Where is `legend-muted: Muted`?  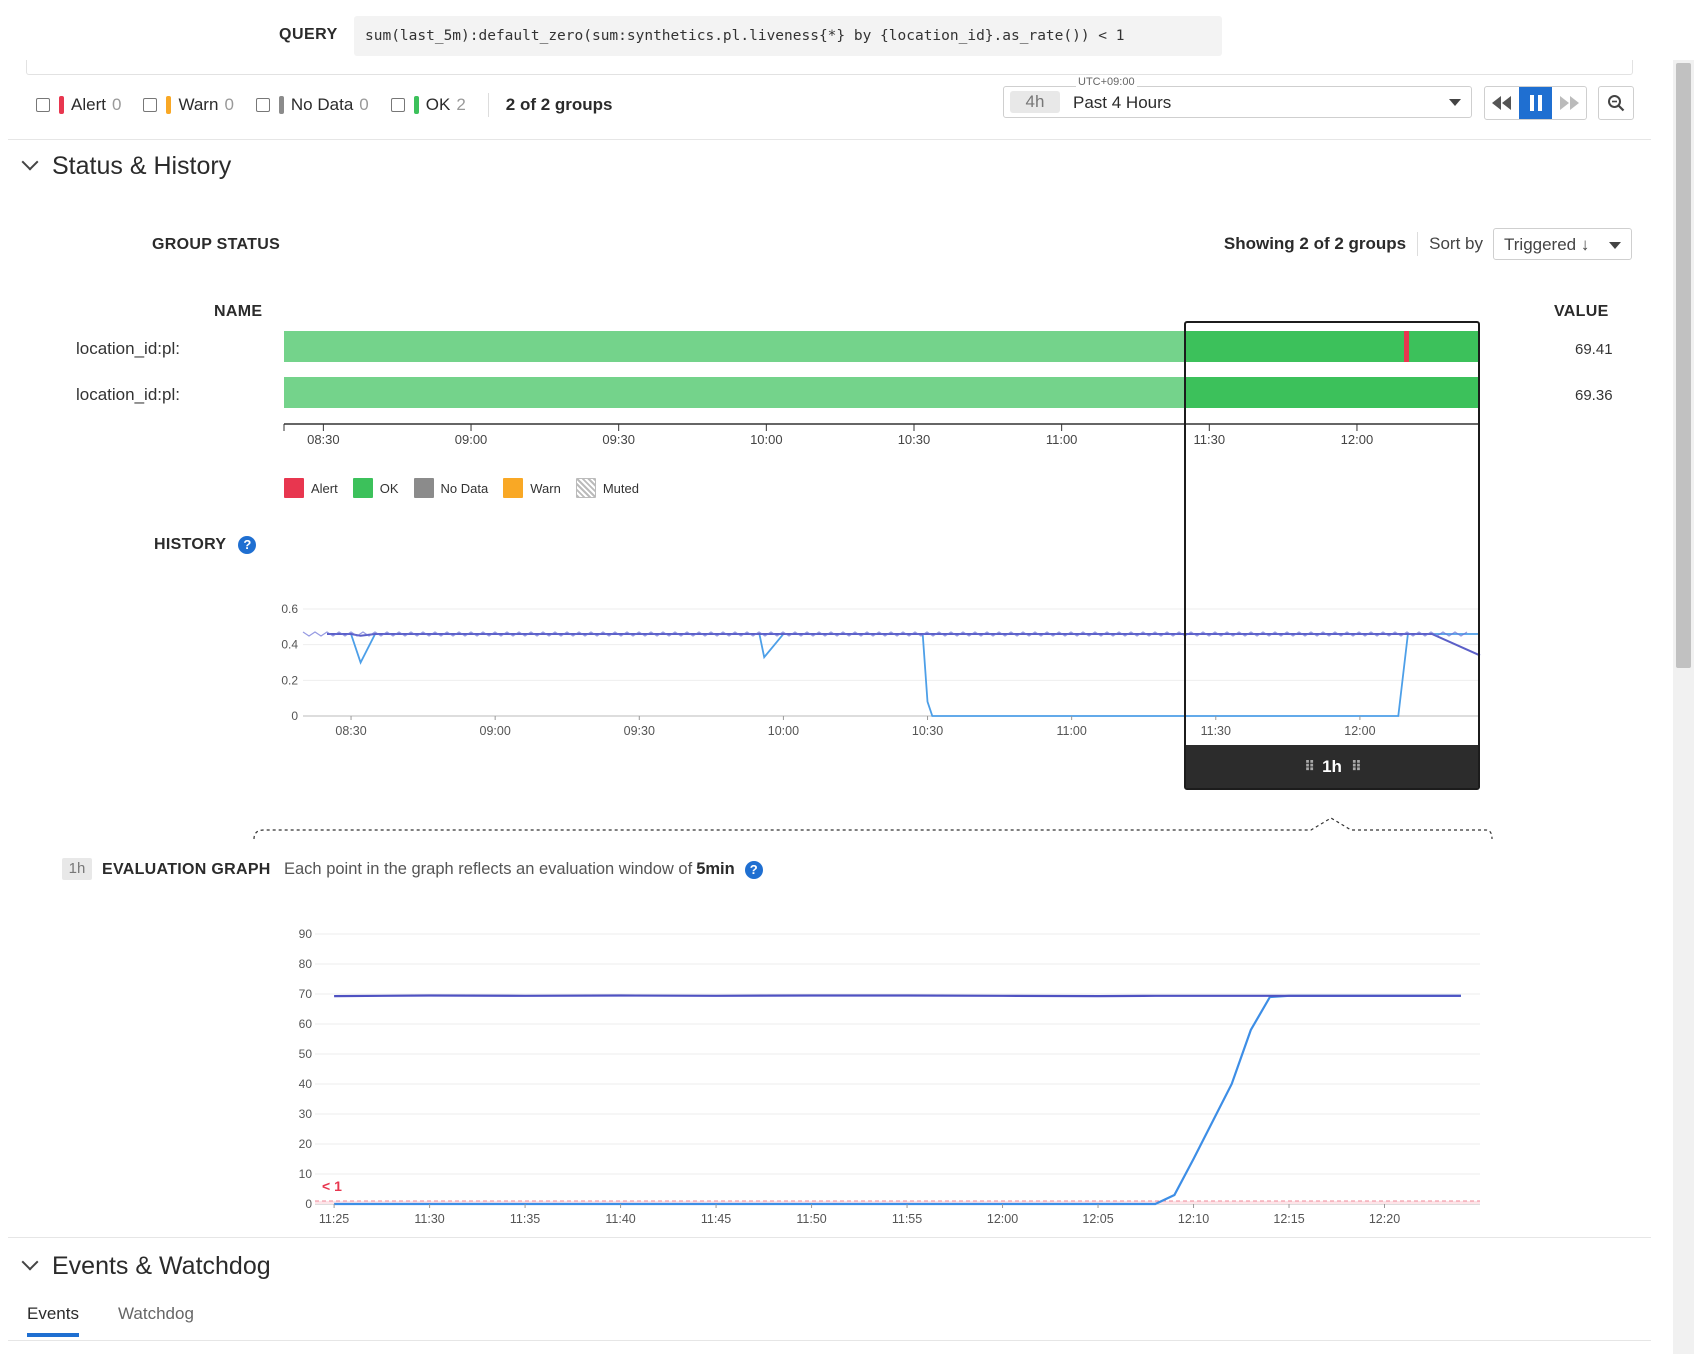
legend-muted: Muted is located at coordinates (607, 488).